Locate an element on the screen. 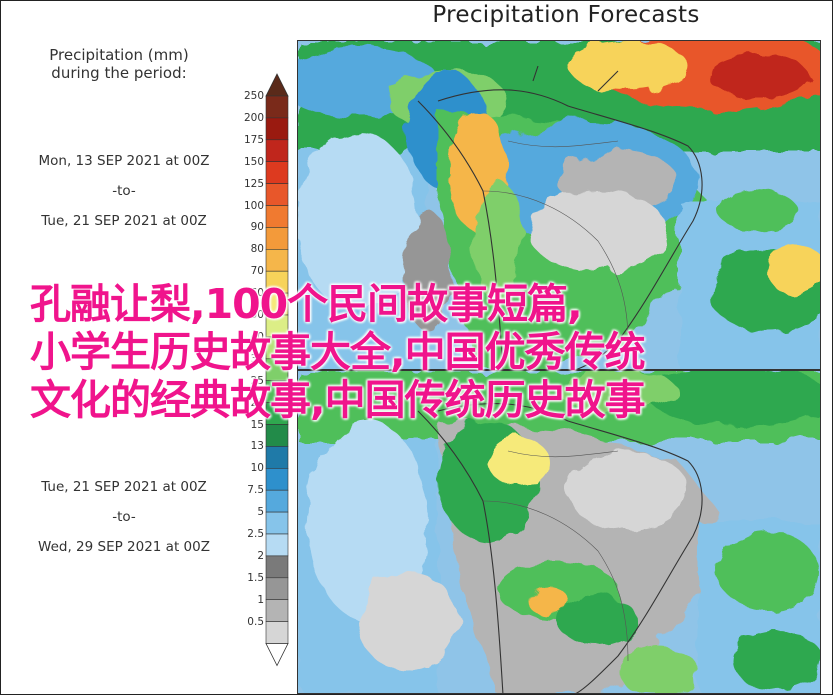  scale-tick-label: 20 is located at coordinates (257, 402).